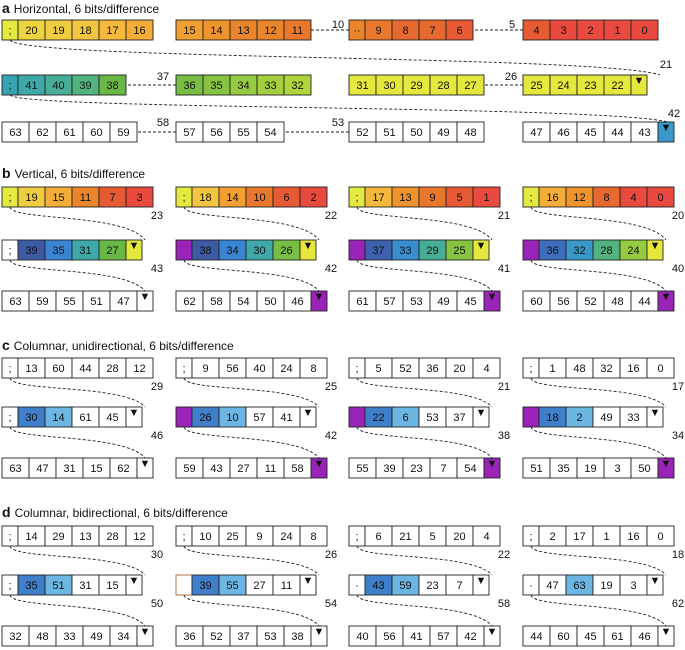  I want to click on cell-value: 15, so click(96, 469).